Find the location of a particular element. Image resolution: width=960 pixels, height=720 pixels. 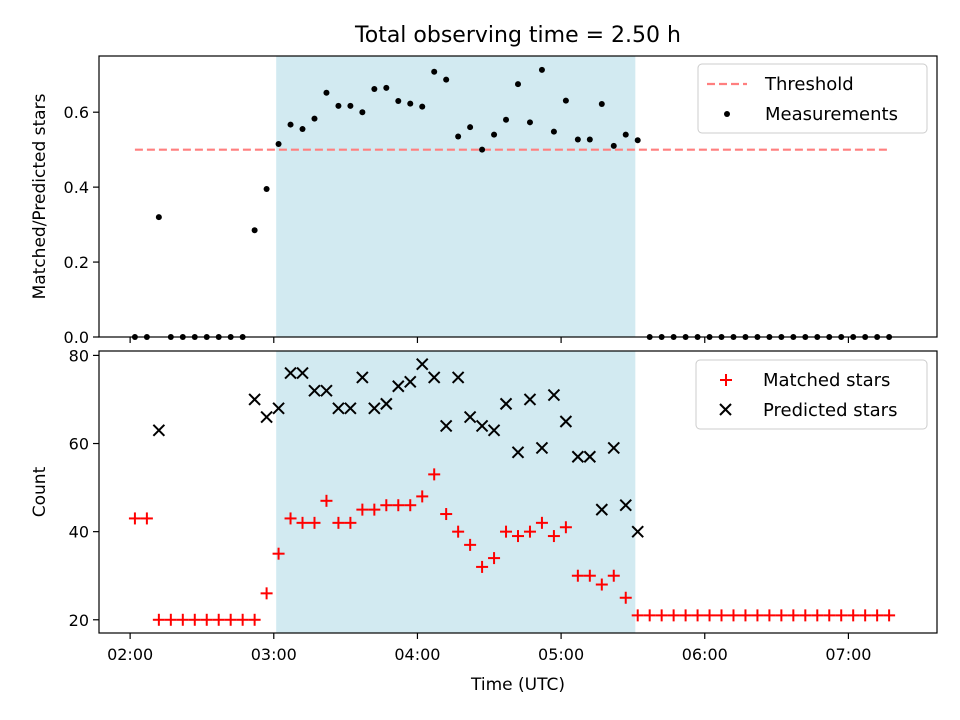

ratio-y-tick-label: 0.0 is located at coordinates (76, 337).